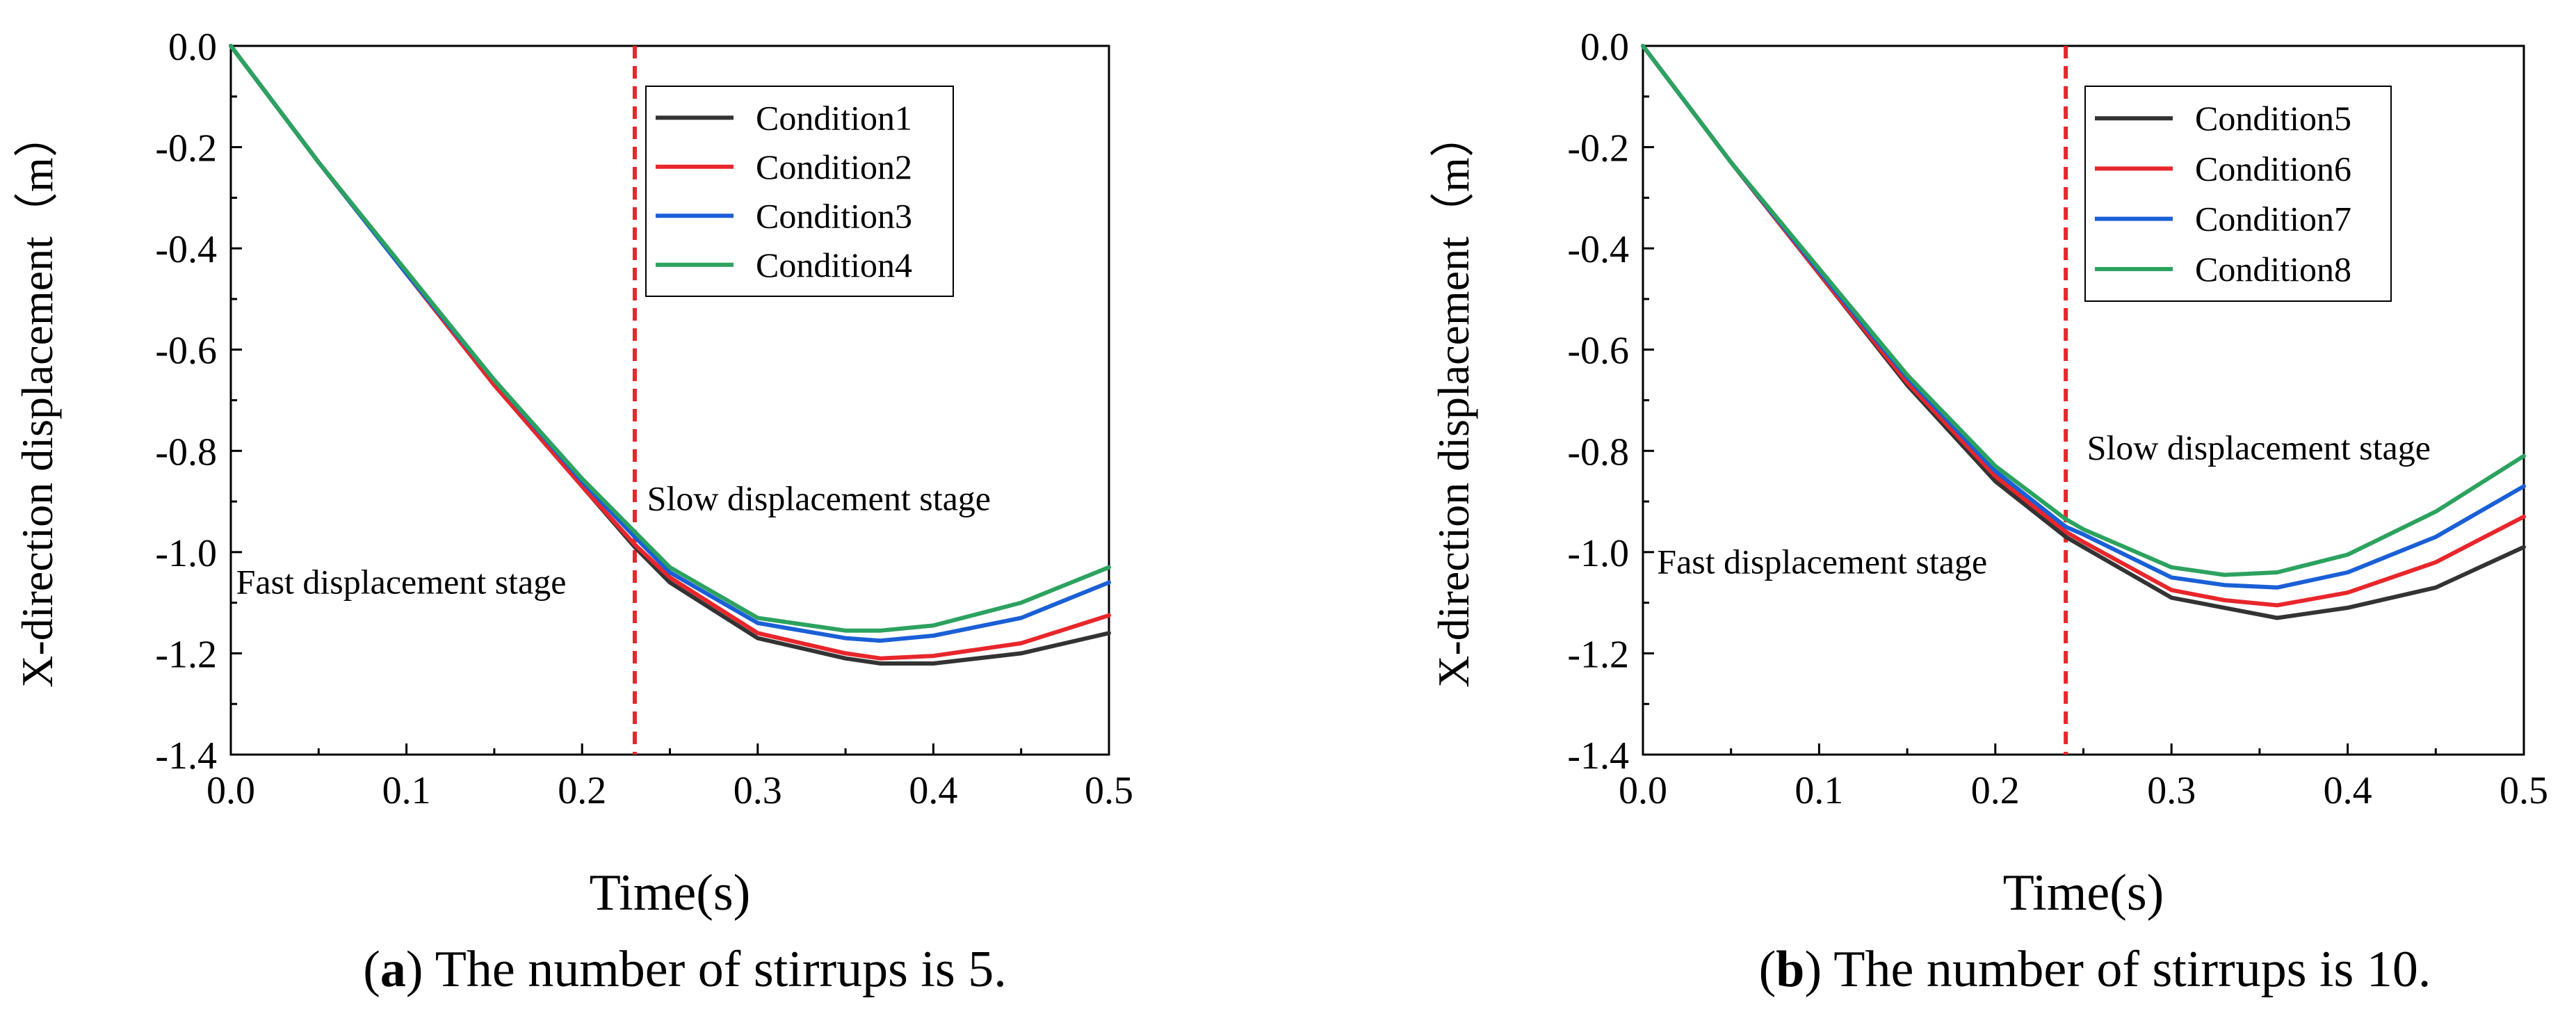 Image resolution: width=2576 pixels, height=1014 pixels. I want to click on legend-label: Condition4, so click(834, 265).